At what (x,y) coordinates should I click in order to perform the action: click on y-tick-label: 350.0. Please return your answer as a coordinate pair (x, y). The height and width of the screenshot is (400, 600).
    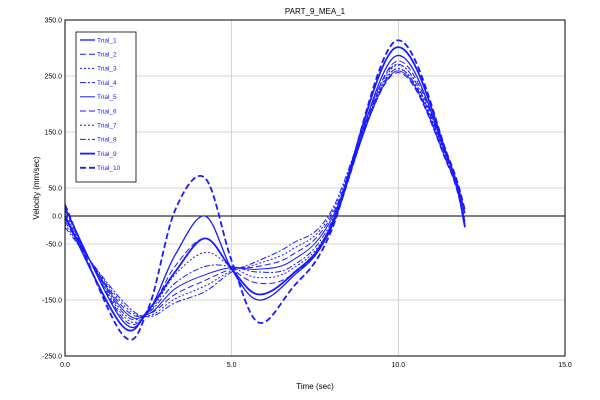
    Looking at the image, I should click on (53, 21).